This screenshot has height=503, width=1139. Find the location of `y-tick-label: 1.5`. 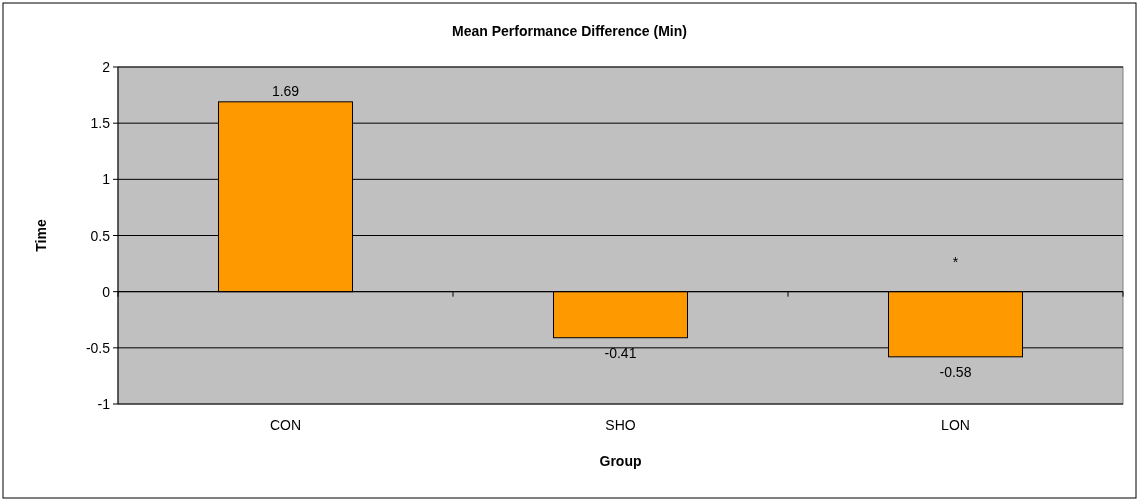

y-tick-label: 1.5 is located at coordinates (100, 123).